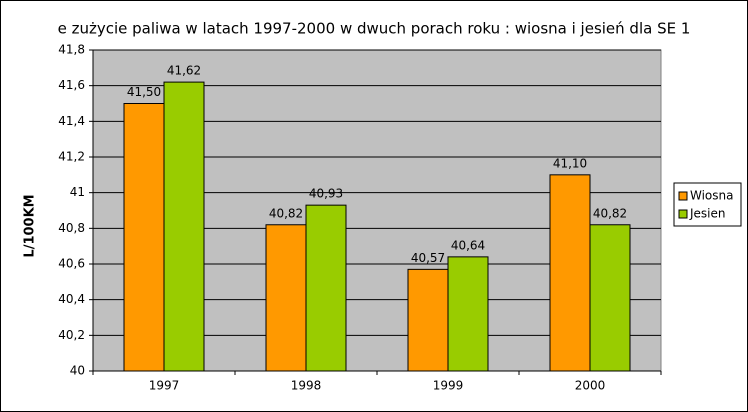 This screenshot has height=412, width=748. Describe the element at coordinates (428, 258) in the screenshot. I see `value-label: 40,57` at that location.